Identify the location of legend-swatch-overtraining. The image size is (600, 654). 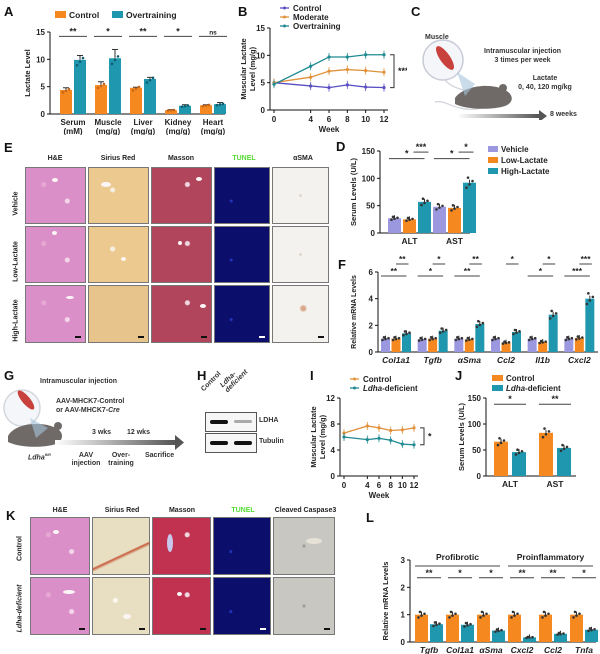
(117, 14).